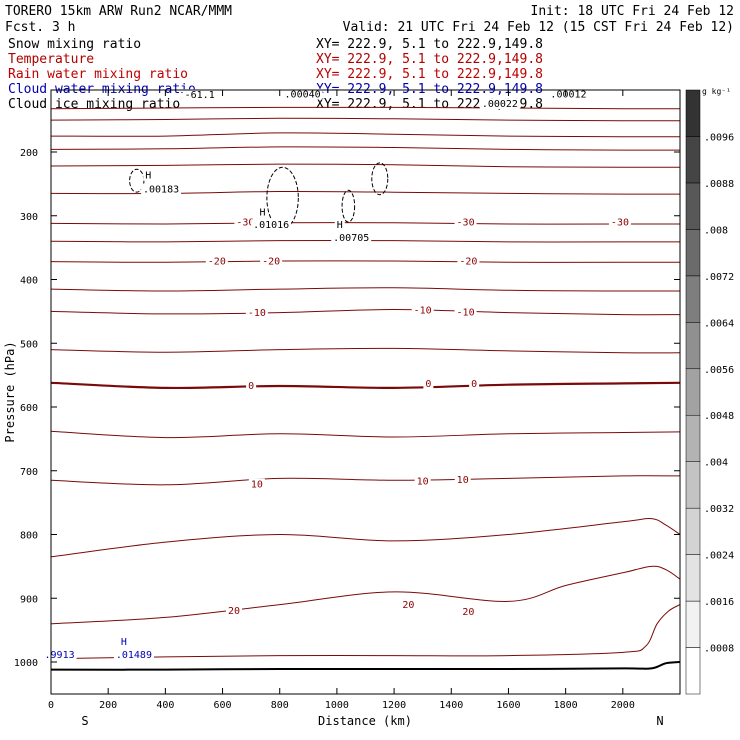  Describe the element at coordinates (365, 289) in the screenshot. I see `isotherm--15` at that location.